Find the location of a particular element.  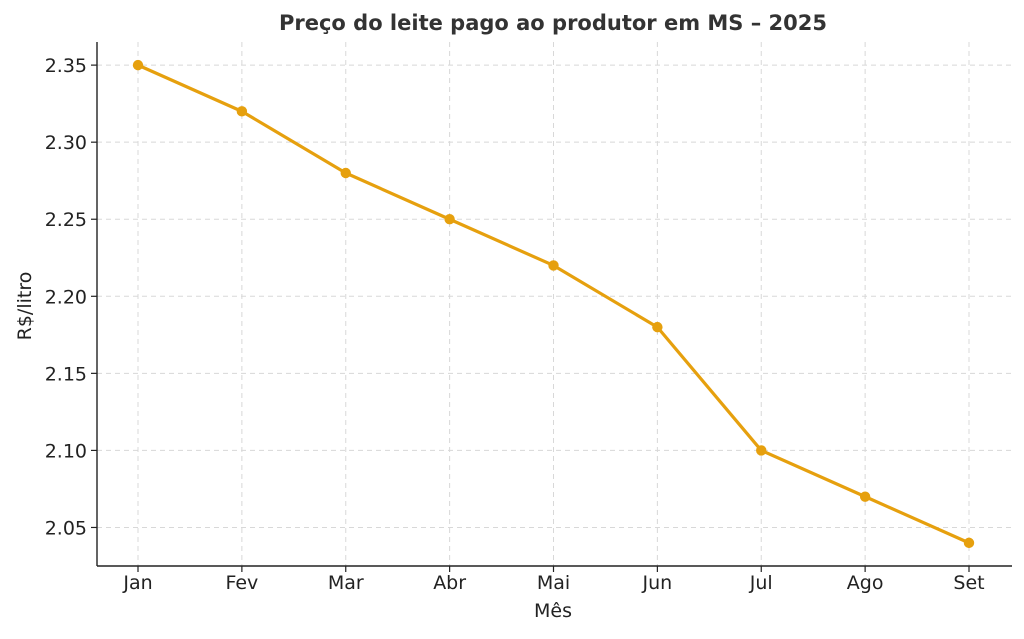

x-tick-label: Mai is located at coordinates (553, 583).